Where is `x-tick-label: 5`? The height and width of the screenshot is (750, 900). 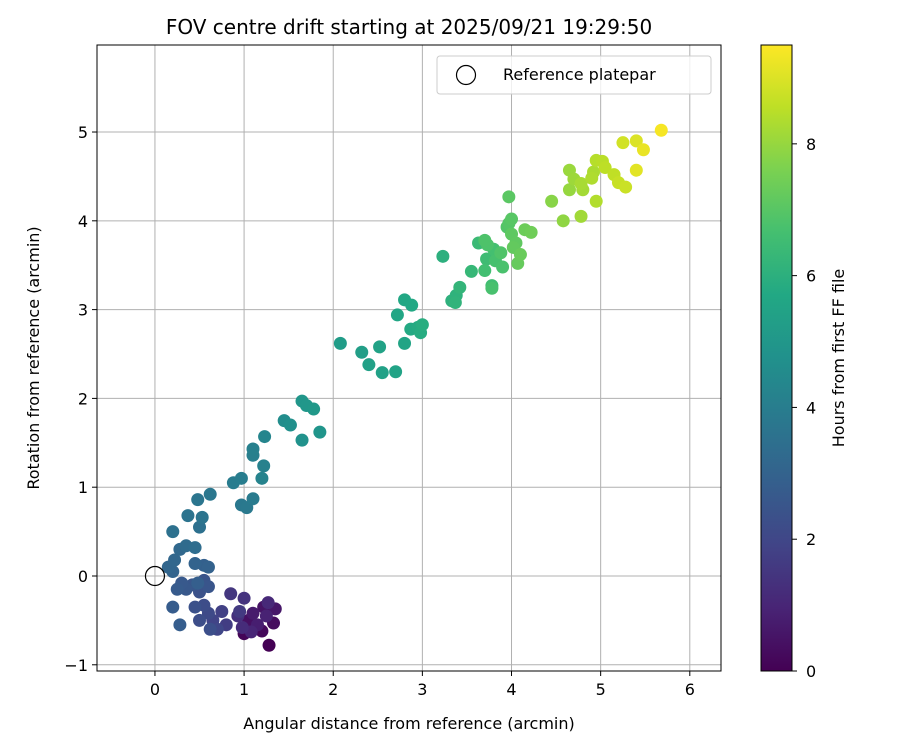
x-tick-label: 5 is located at coordinates (601, 689).